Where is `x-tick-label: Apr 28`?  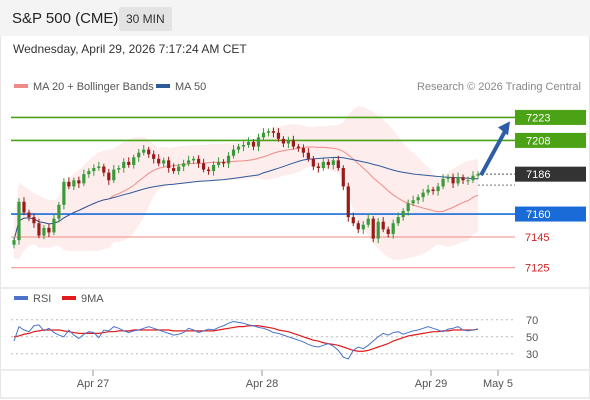 x-tick-label: Apr 28 is located at coordinates (262, 384).